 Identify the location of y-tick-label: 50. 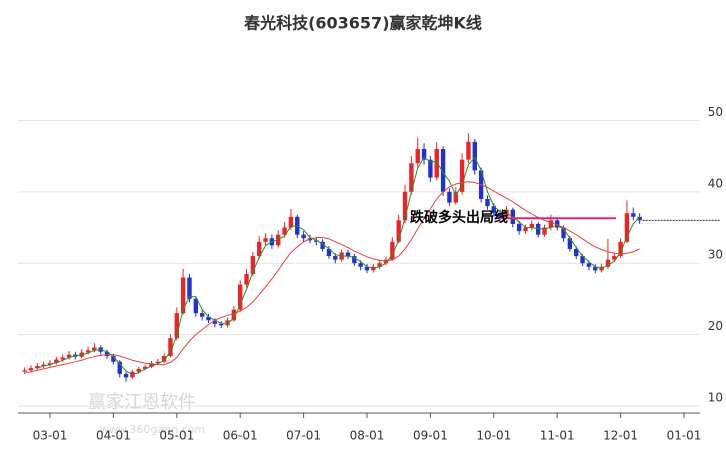
(715, 112).